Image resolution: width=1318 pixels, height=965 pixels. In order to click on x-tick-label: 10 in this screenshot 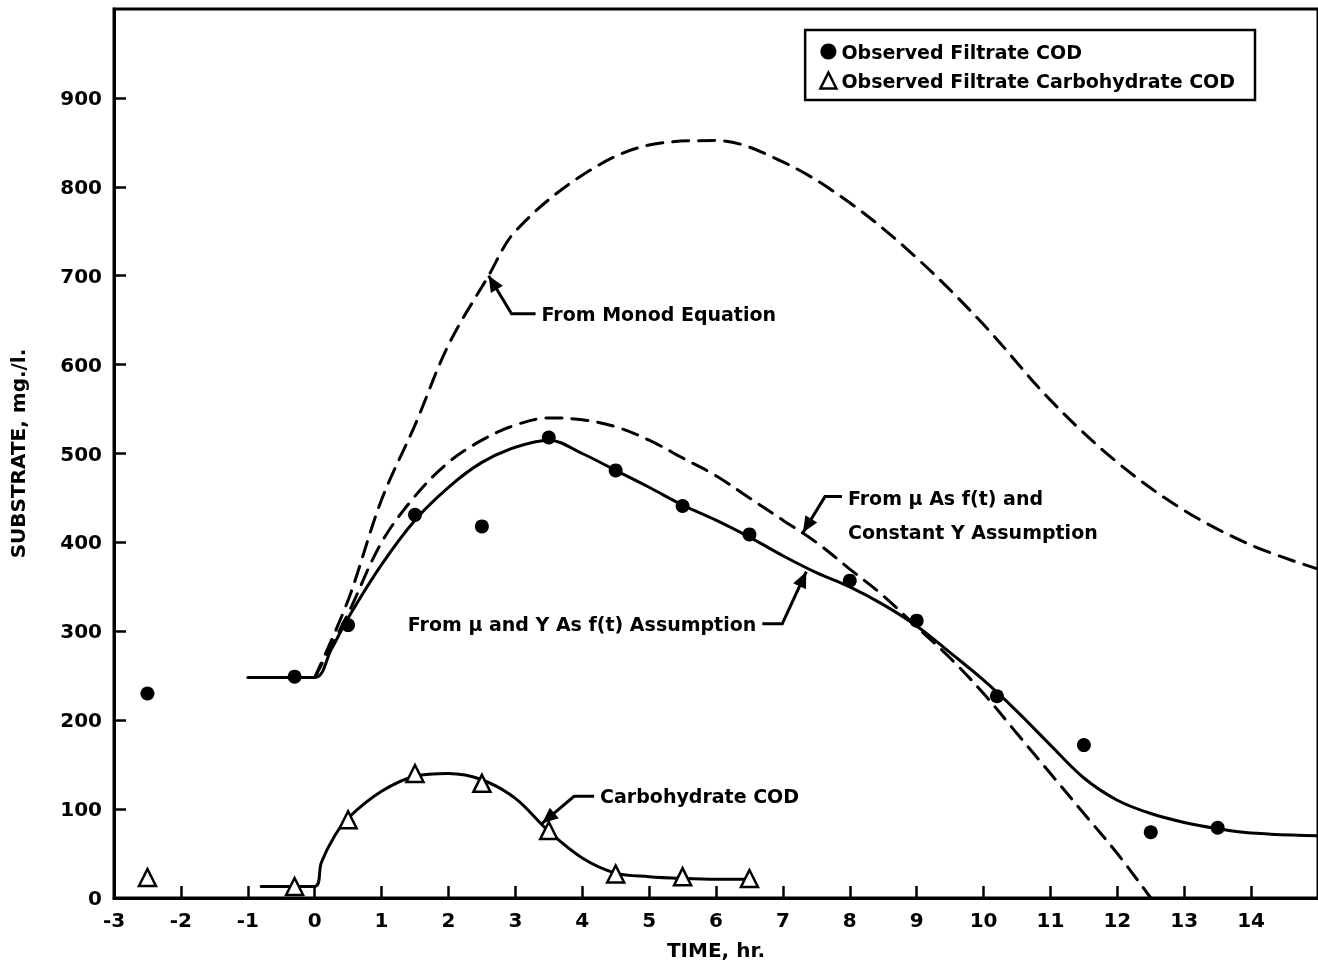, I will do `click(983, 920)`.